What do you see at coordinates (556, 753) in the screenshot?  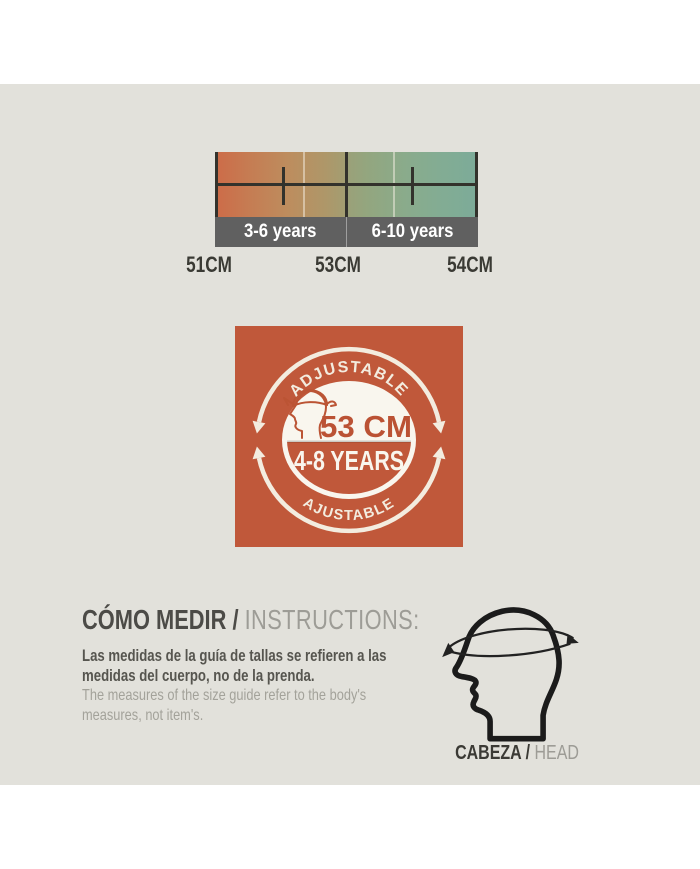 I see `head-label-english: HEAD` at bounding box center [556, 753].